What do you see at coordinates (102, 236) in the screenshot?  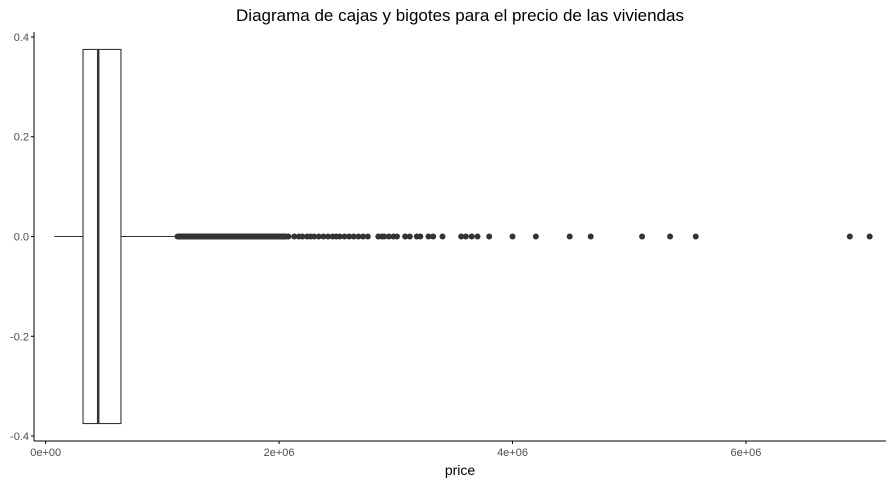 I see `box-iqr` at bounding box center [102, 236].